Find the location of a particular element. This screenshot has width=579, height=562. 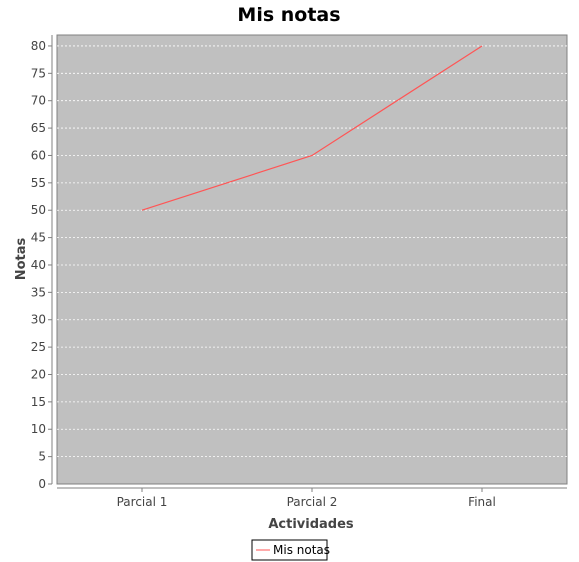

y-tick-label: 60 is located at coordinates (38, 155).